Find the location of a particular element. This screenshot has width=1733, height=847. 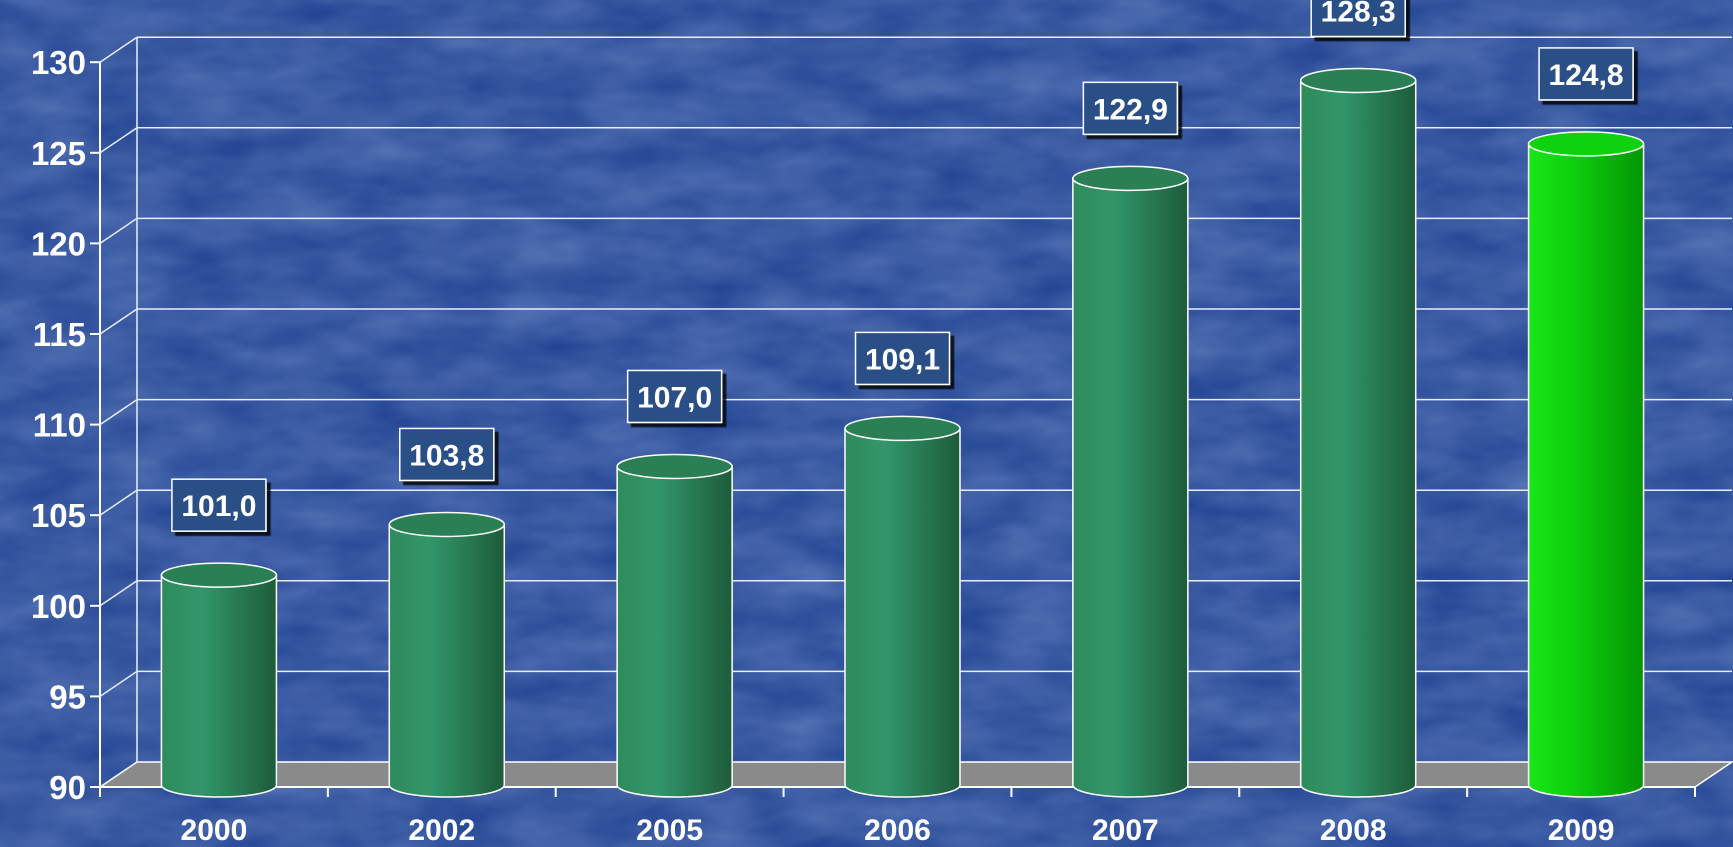

data-label: 122,9 is located at coordinates (1130, 108).